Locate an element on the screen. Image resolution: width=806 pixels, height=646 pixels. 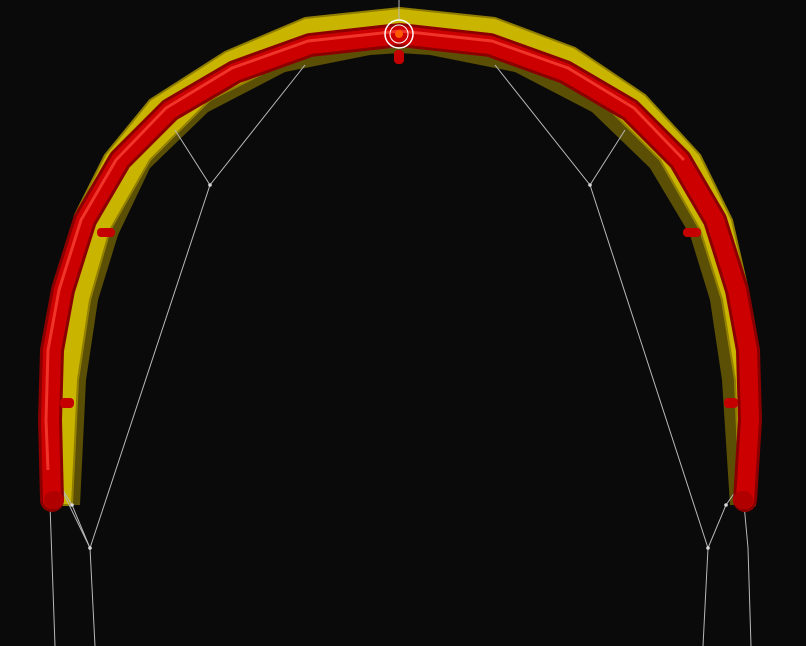
tube-end-left is located at coordinates (54, 500).